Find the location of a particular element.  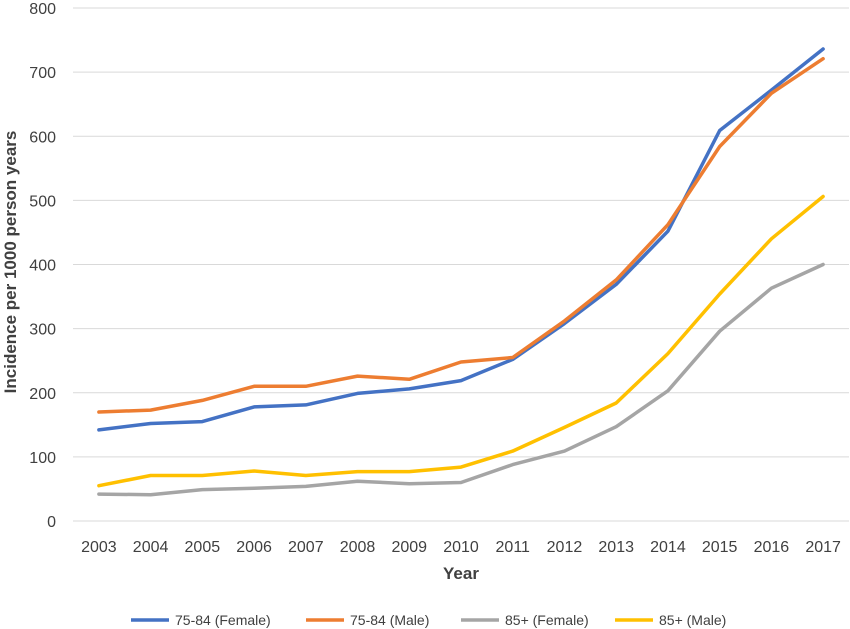

legend-label: 75-84 (Female) is located at coordinates (223, 620).